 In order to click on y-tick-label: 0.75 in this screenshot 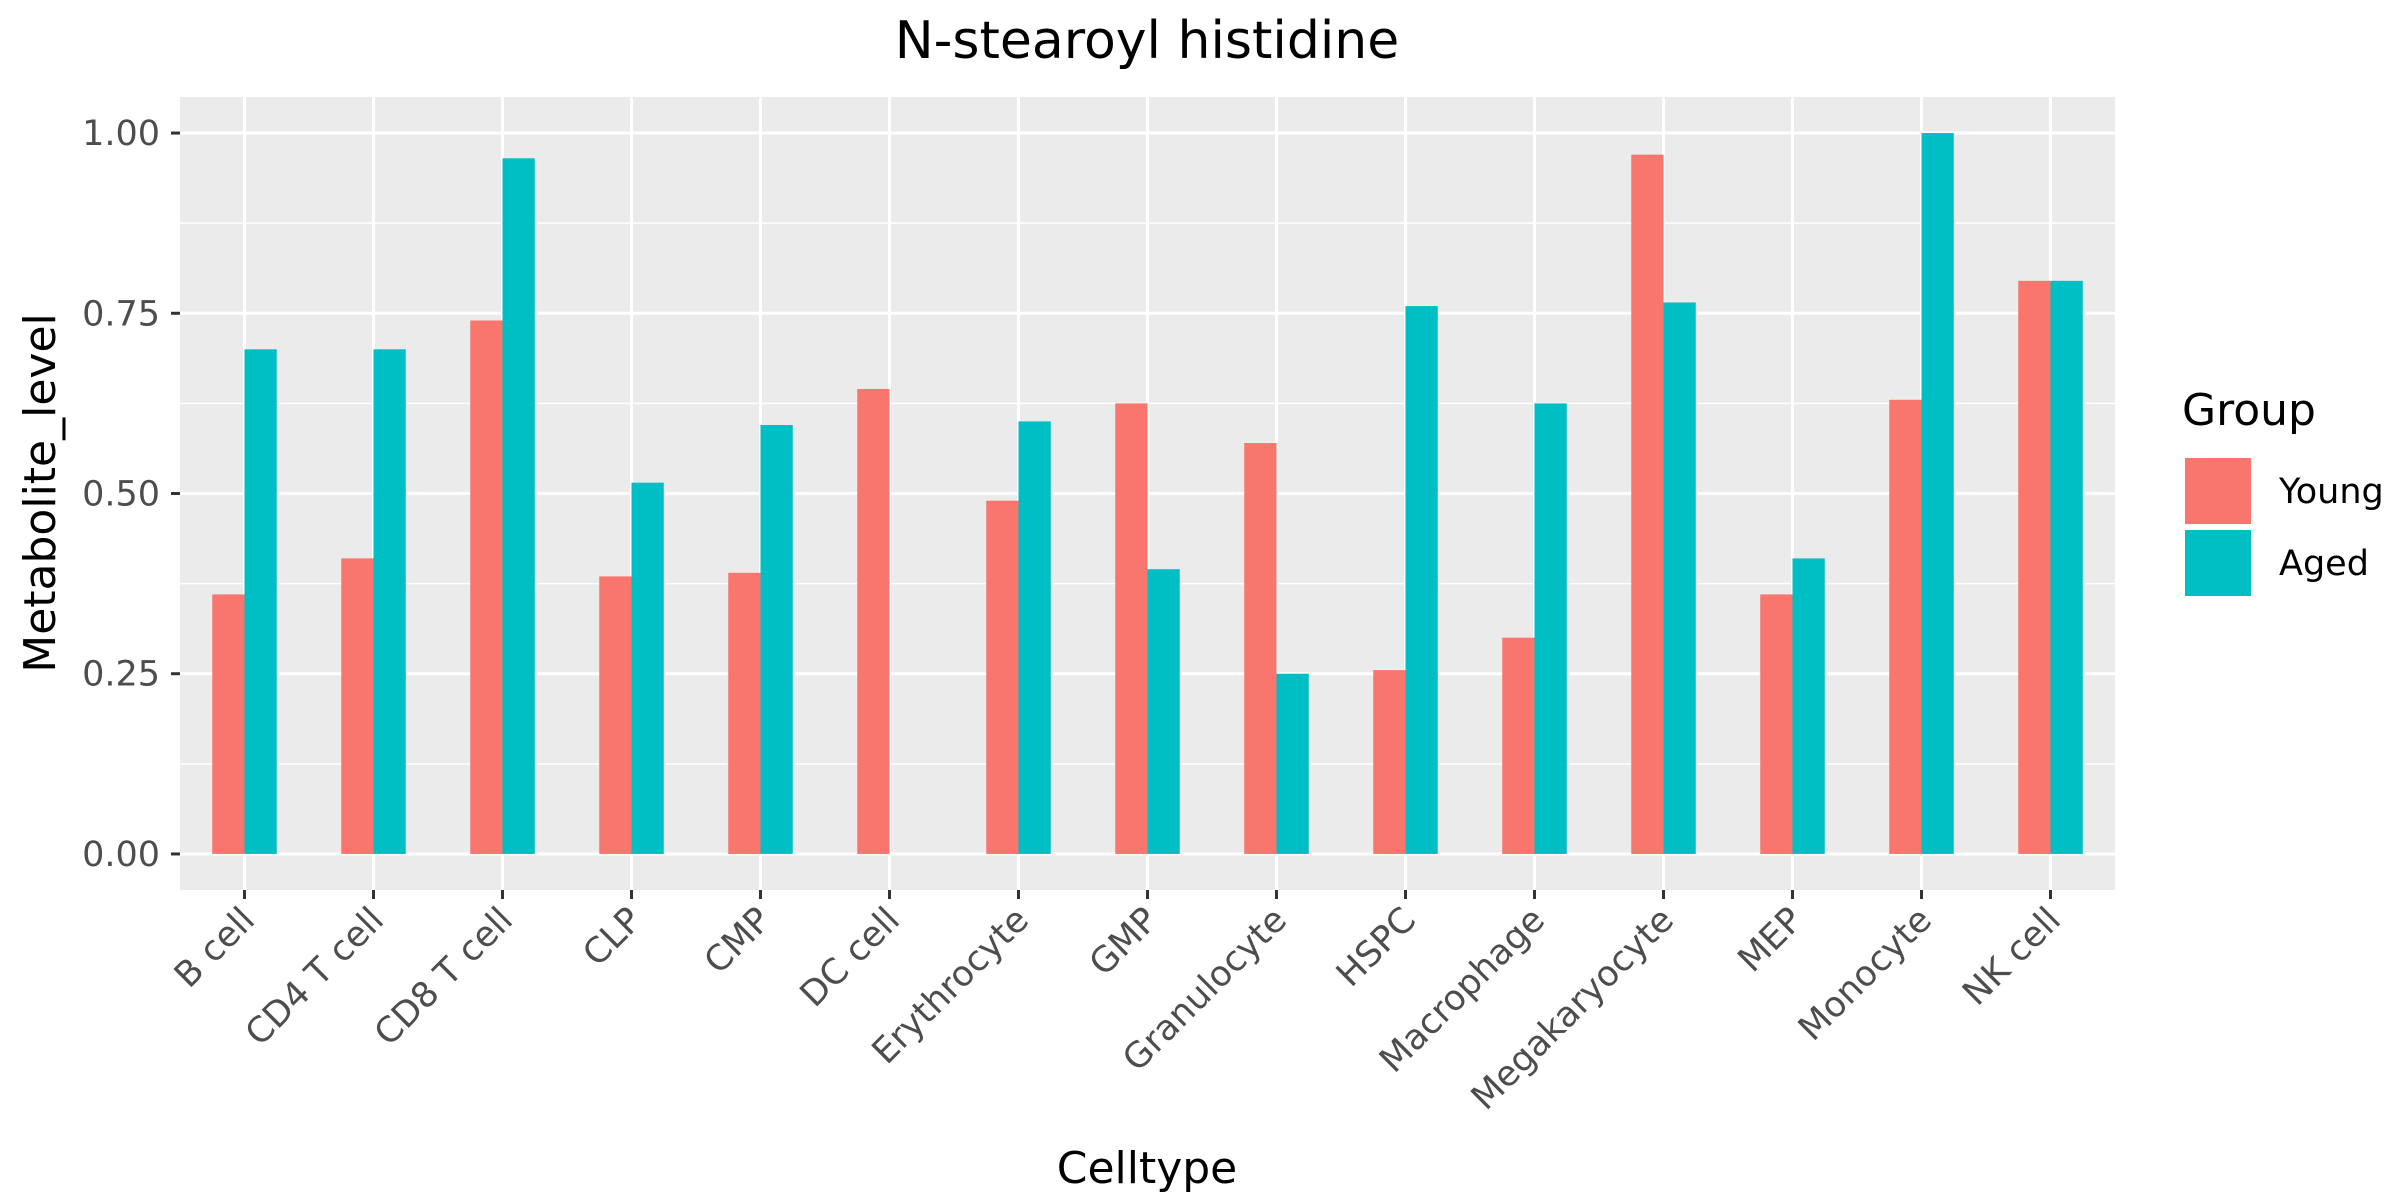, I will do `click(121, 314)`.